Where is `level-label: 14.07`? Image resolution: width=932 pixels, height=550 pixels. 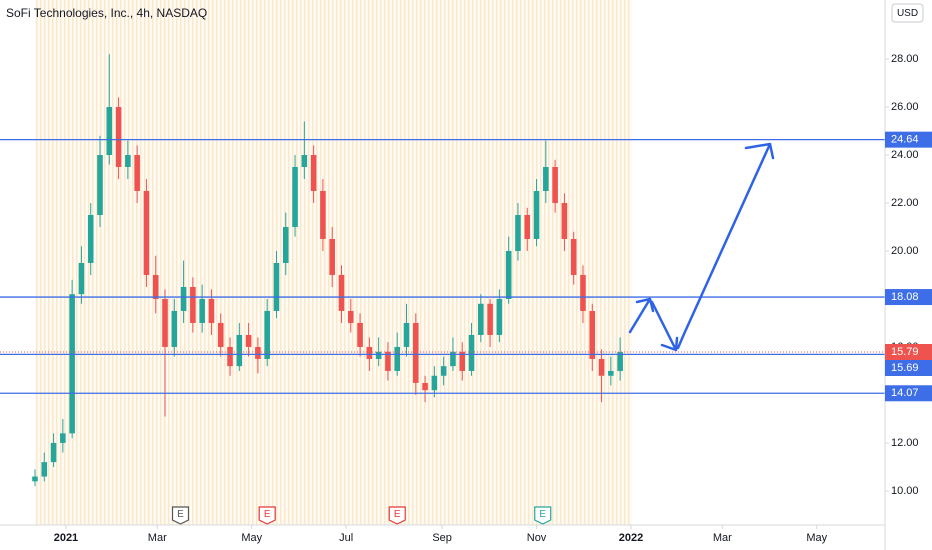
level-label: 14.07 is located at coordinates (905, 393).